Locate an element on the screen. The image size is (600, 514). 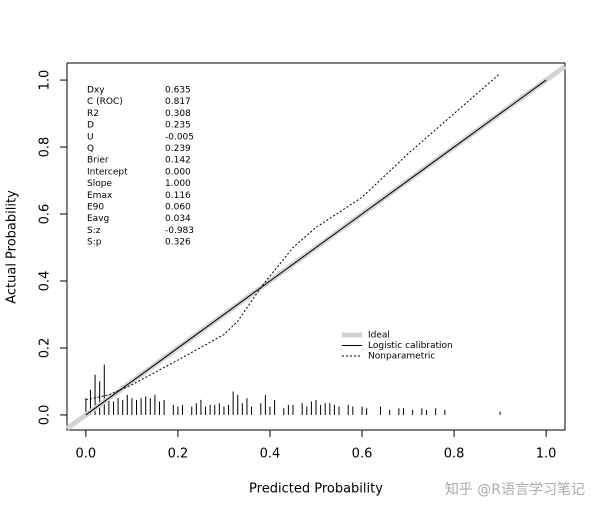
y-tick-label: 0.2 is located at coordinates (45, 348).